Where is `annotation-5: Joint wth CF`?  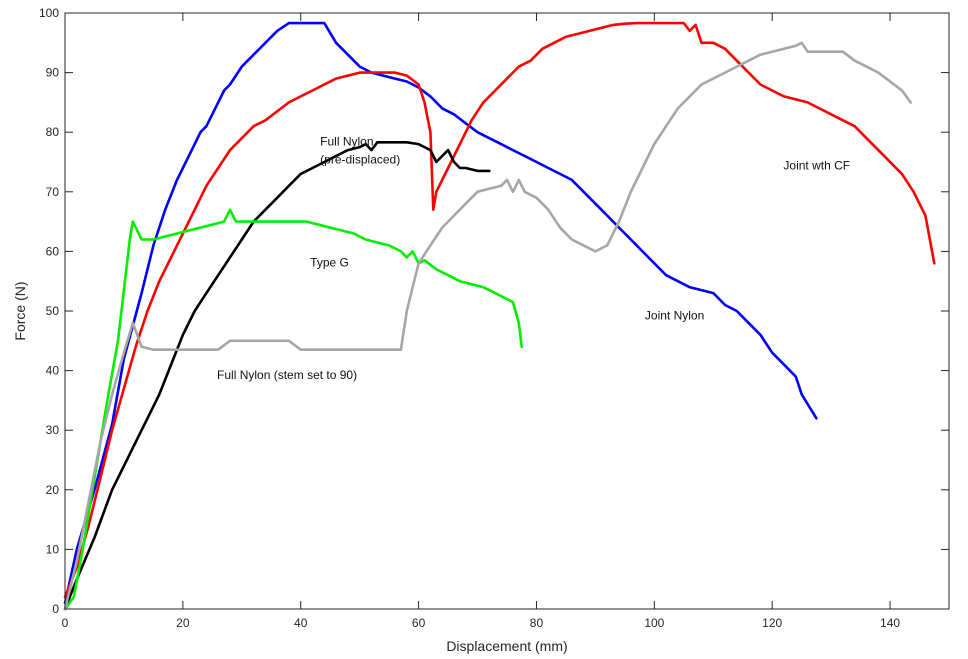
annotation-5: Joint wth CF is located at coordinates (816, 166).